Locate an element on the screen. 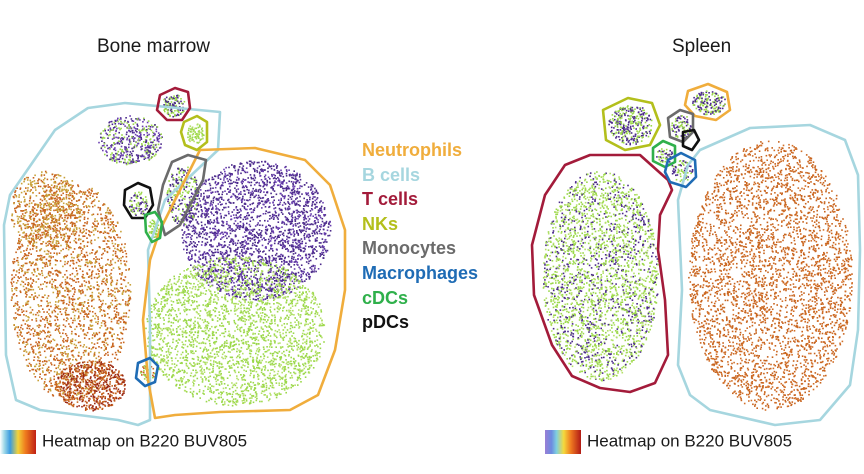  sp-neutrophils-gate is located at coordinates (707, 102).